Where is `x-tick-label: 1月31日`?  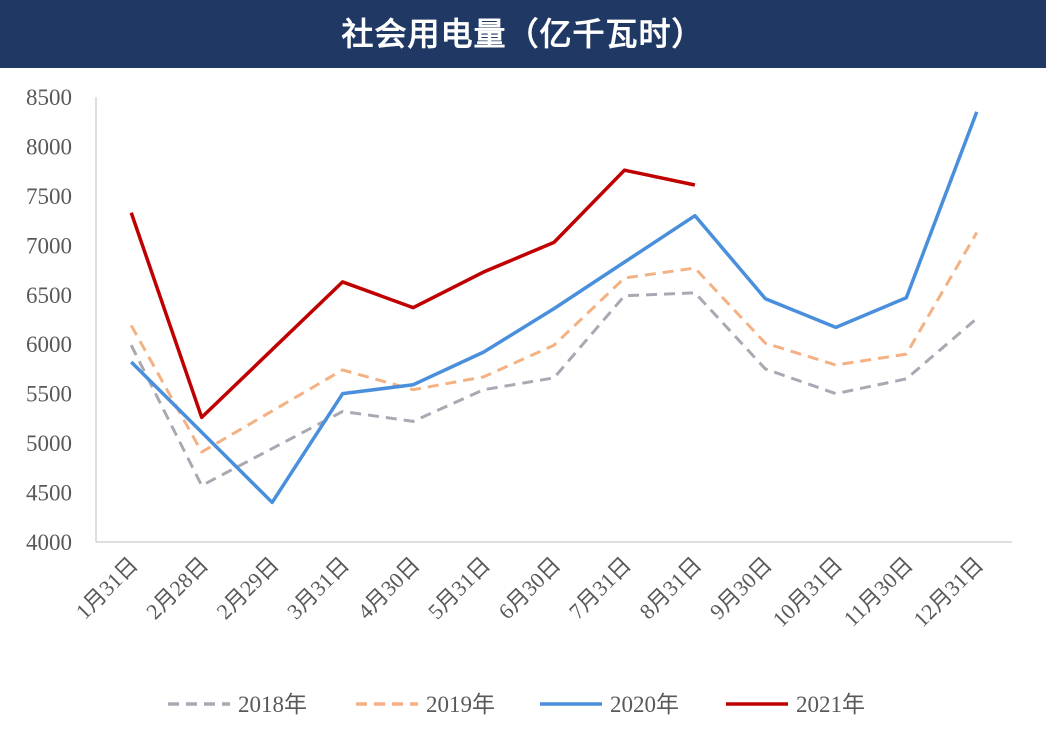
x-tick-label: 1月31日 is located at coordinates (107, 588).